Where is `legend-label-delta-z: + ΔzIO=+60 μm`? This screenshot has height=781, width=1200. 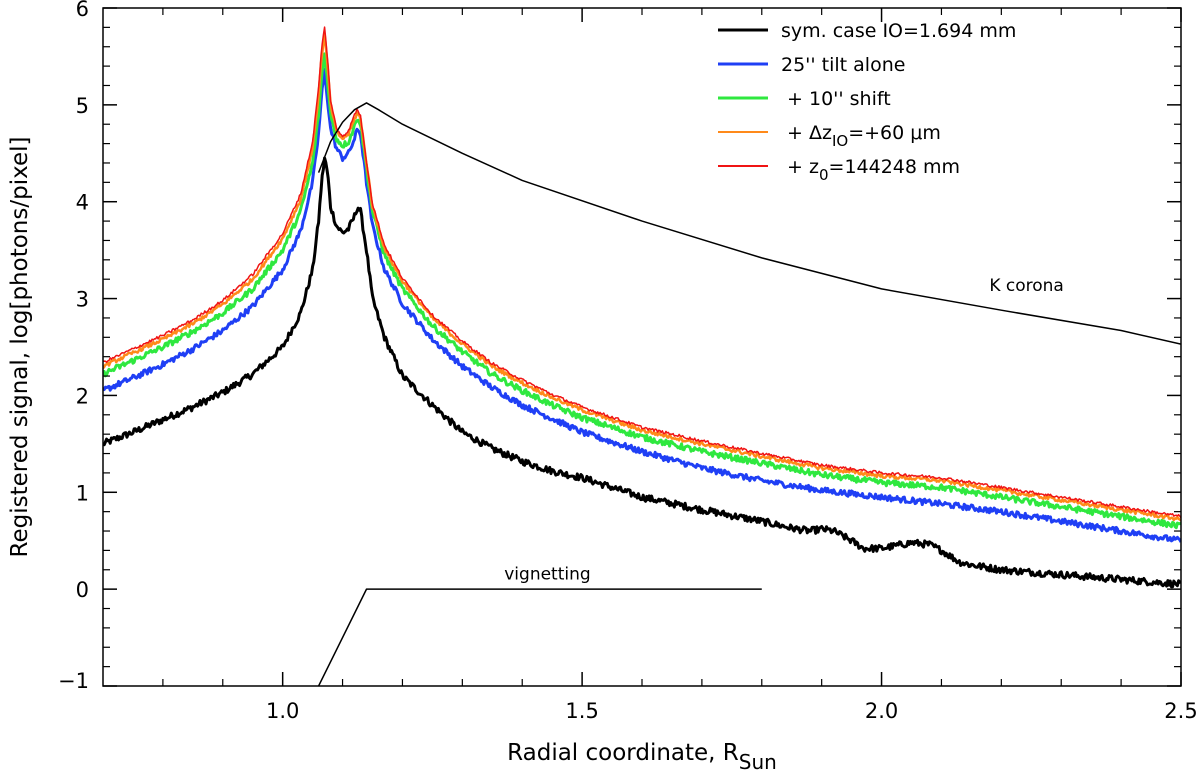
legend-label-delta-z: + ΔzIO=+60 μm is located at coordinates (861, 136).